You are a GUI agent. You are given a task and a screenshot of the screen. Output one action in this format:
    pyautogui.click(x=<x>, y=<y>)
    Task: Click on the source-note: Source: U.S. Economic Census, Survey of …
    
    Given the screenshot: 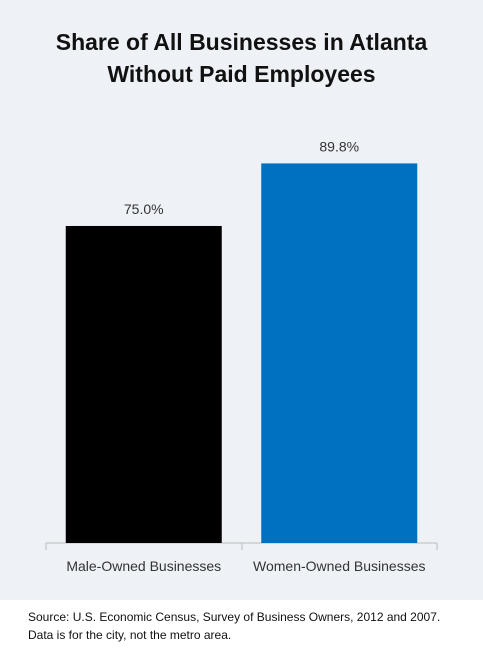 What is the action you would take?
    pyautogui.click(x=234, y=626)
    